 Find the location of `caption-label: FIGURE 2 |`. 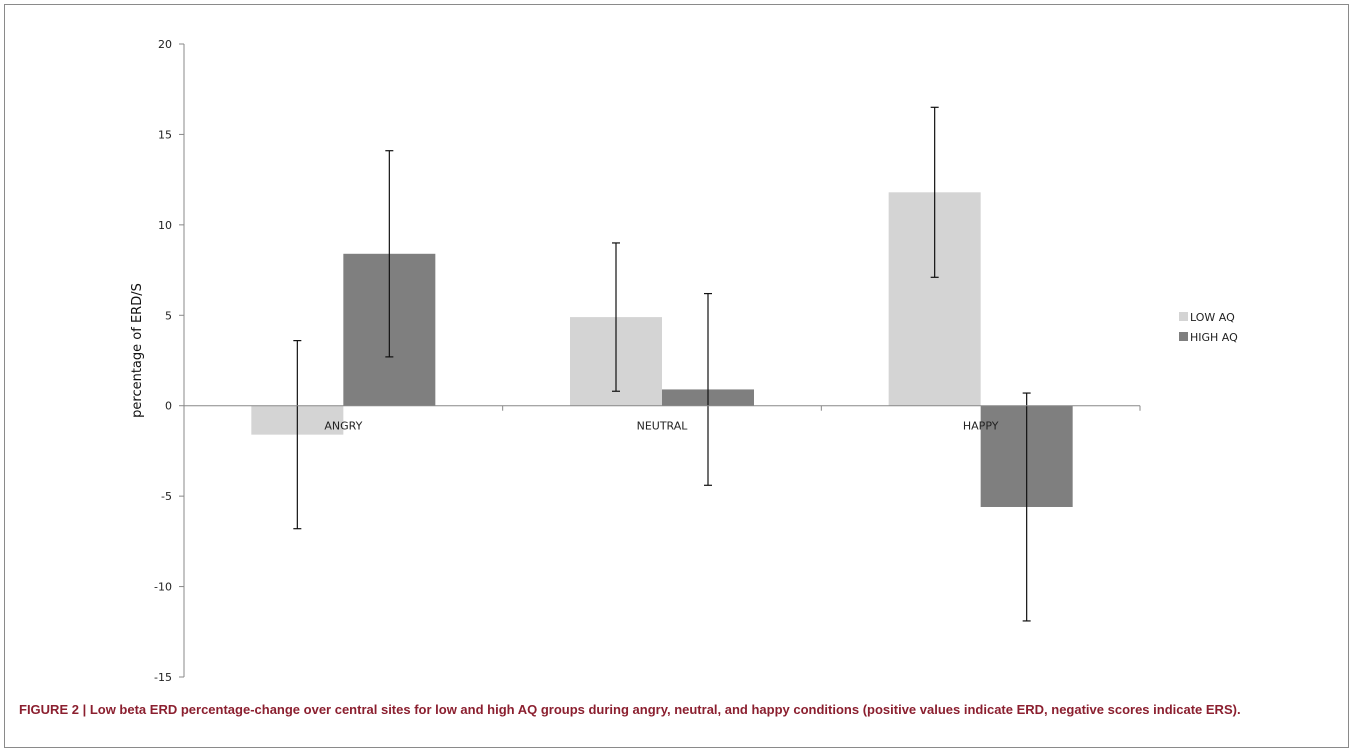

caption-label: FIGURE 2 | is located at coordinates (54, 709).